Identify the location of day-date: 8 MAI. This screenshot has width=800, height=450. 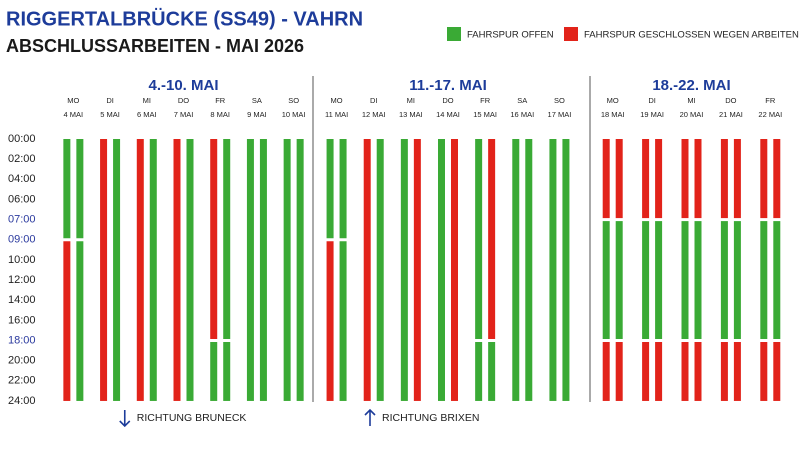
(220, 114).